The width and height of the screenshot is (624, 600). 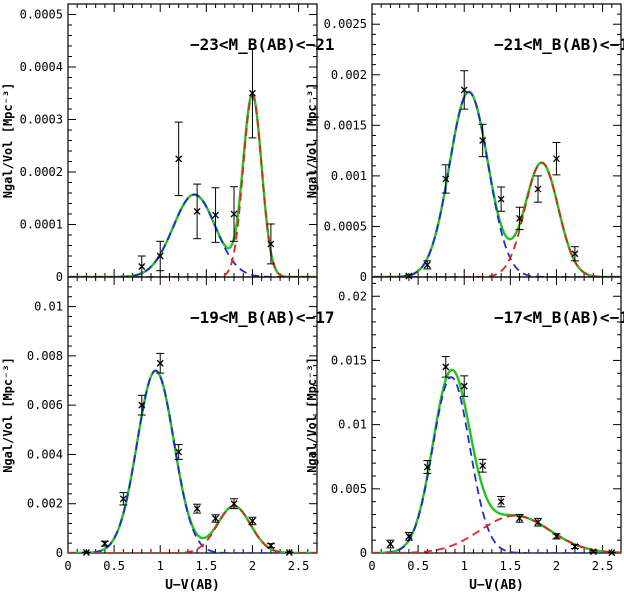 I want to click on y-tick-label: 0.0025, so click(x=345, y=24).